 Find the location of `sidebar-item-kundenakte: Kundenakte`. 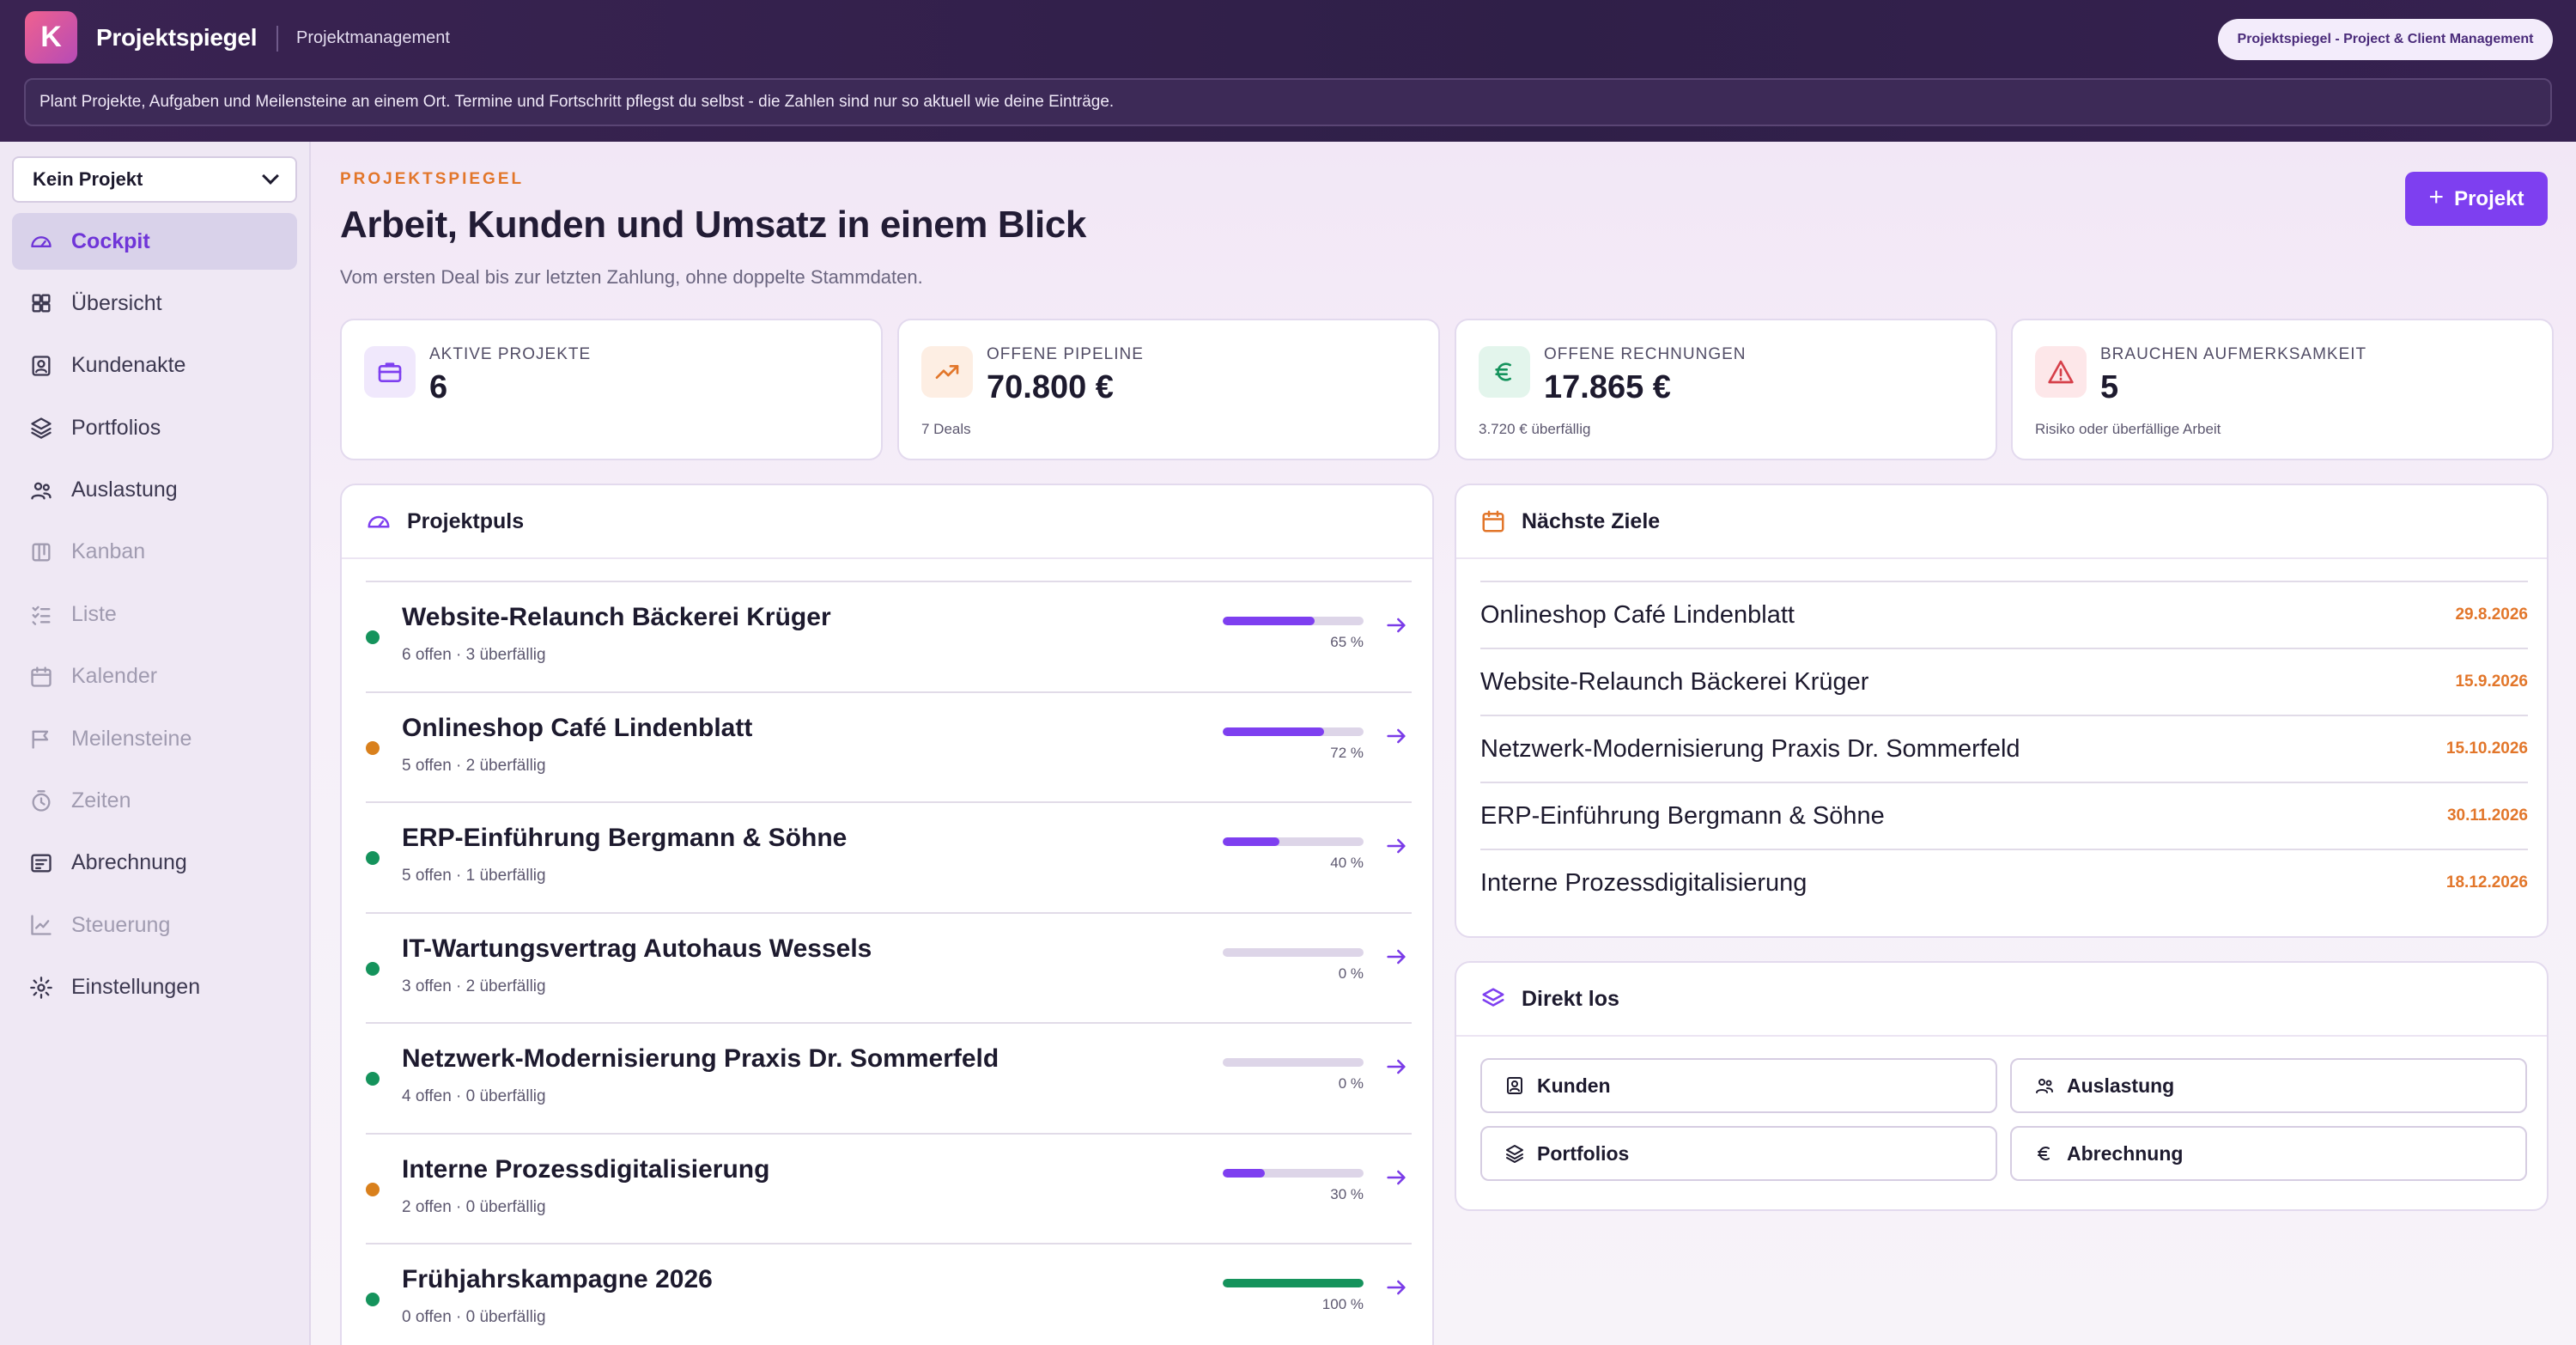

sidebar-item-kundenakte: Kundenakte is located at coordinates (154, 366).